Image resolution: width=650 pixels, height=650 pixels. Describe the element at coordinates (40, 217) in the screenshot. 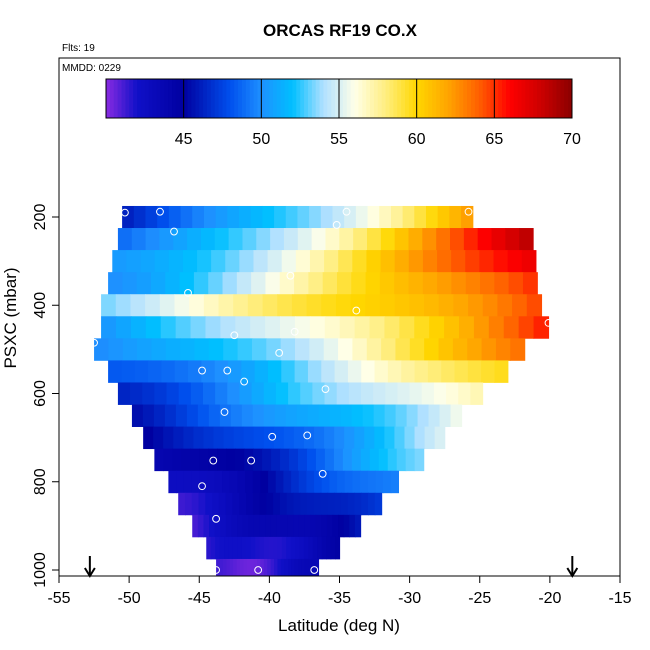

I see `y-tick-label: 200` at that location.